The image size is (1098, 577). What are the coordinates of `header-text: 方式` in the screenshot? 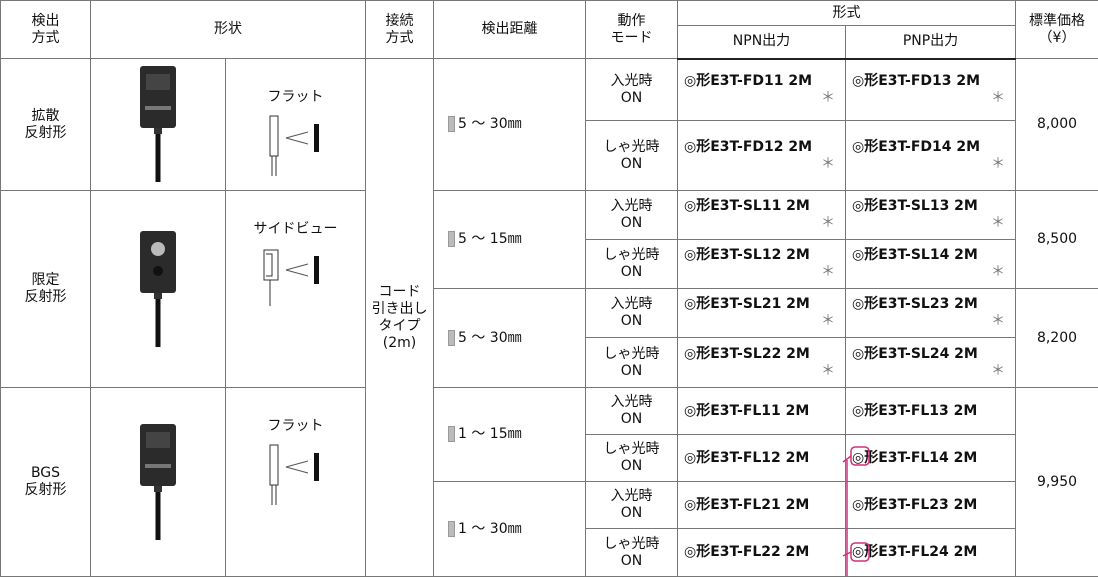 It's located at (399, 38).